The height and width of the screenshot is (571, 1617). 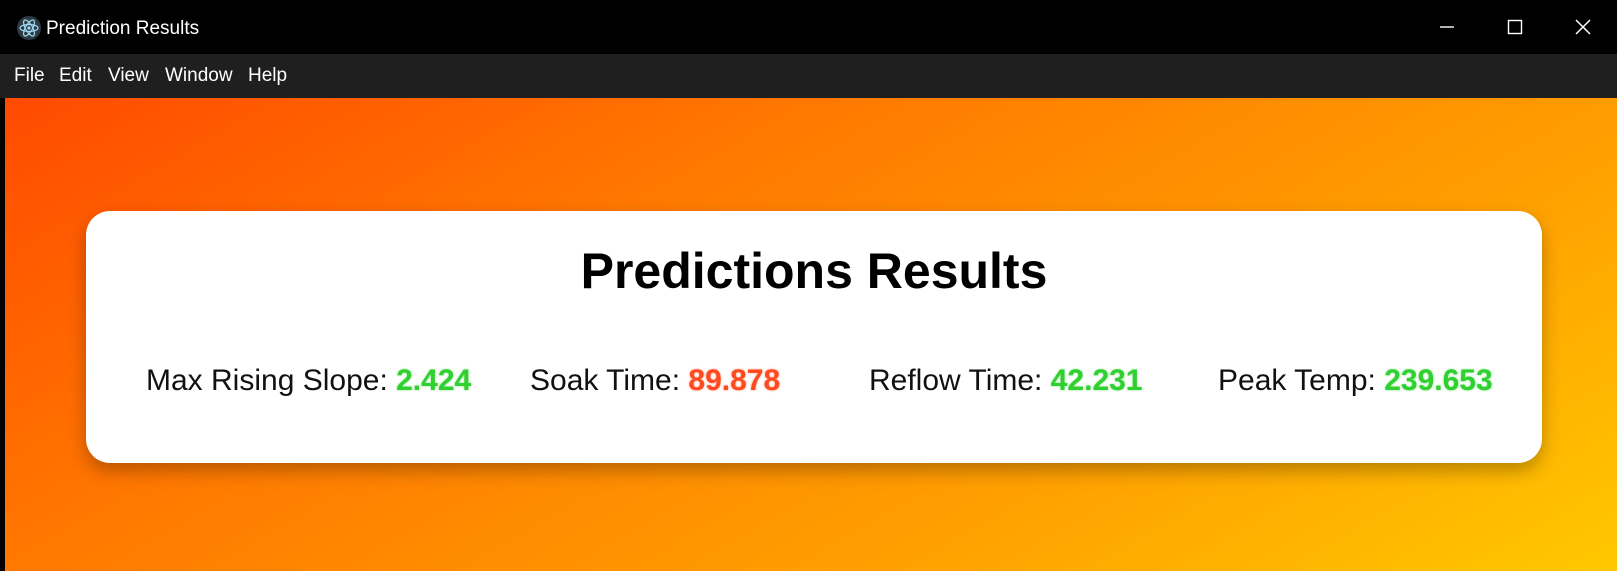 What do you see at coordinates (267, 380) in the screenshot?
I see `metric-label: Max Rising Slope:` at bounding box center [267, 380].